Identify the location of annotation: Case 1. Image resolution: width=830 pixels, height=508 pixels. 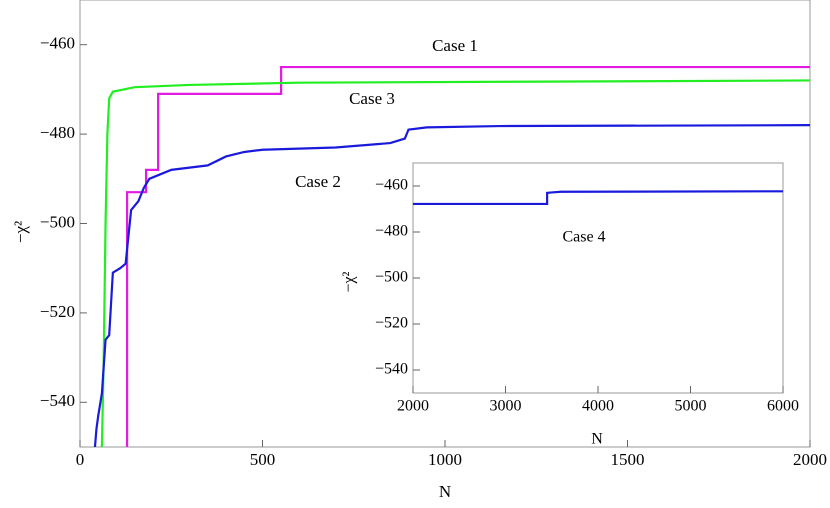
(455, 45).